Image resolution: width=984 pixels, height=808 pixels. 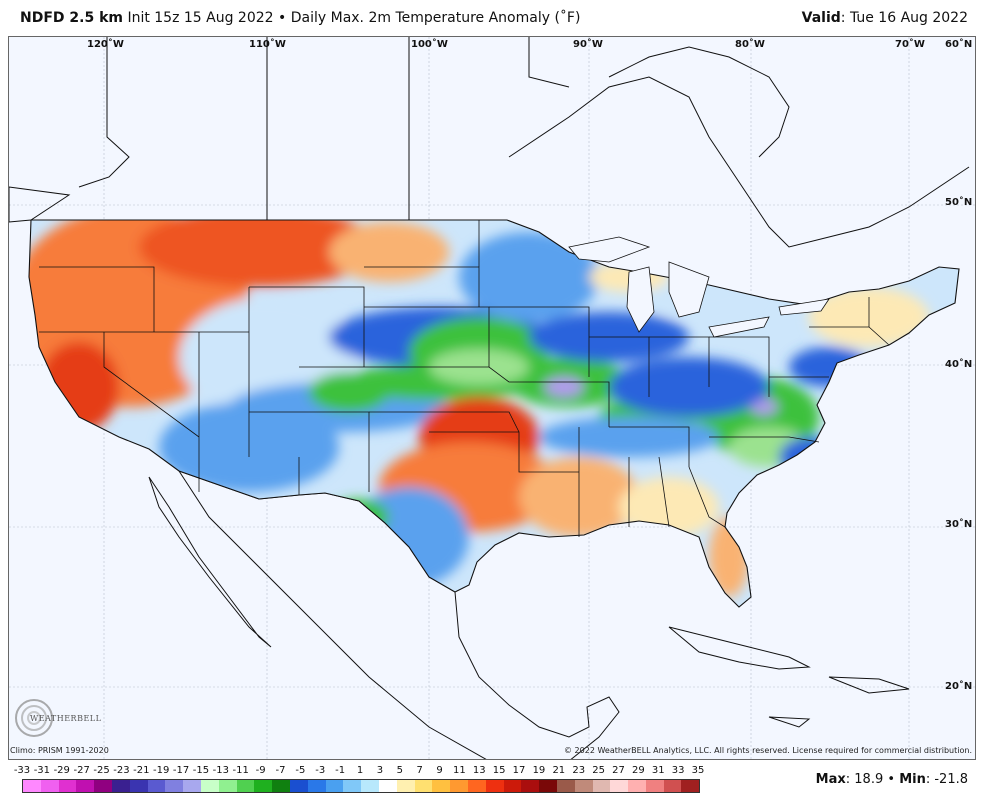 I want to click on legend-tick: 35, so click(x=698, y=770).